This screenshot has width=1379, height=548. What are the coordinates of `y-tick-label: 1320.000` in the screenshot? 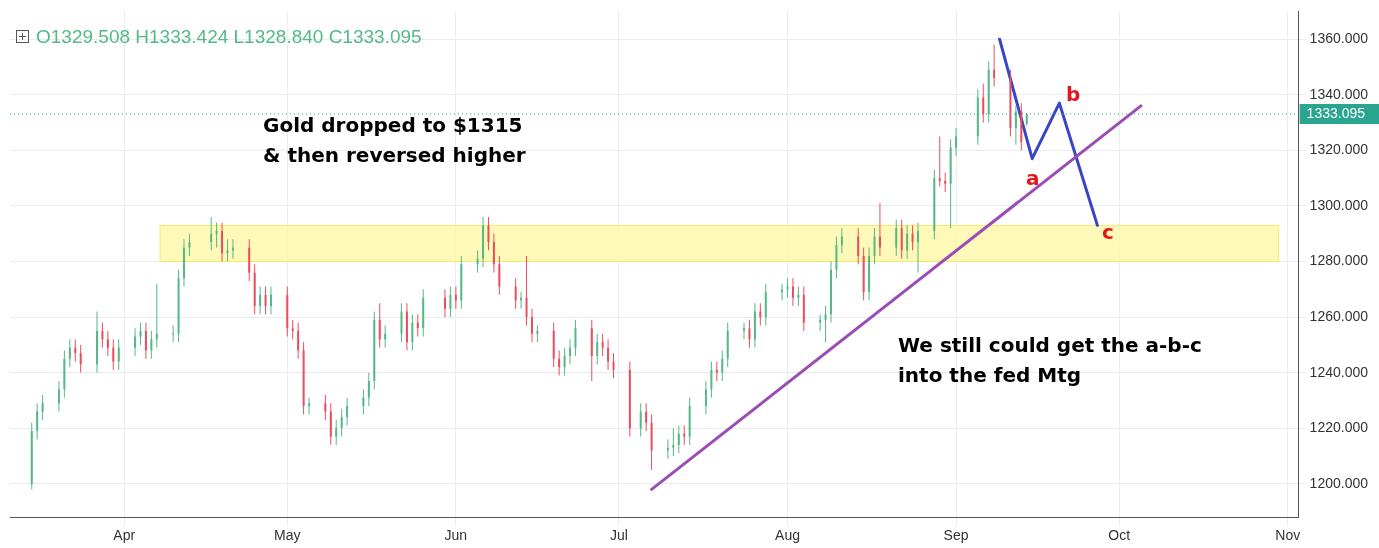 It's located at (1339, 149).